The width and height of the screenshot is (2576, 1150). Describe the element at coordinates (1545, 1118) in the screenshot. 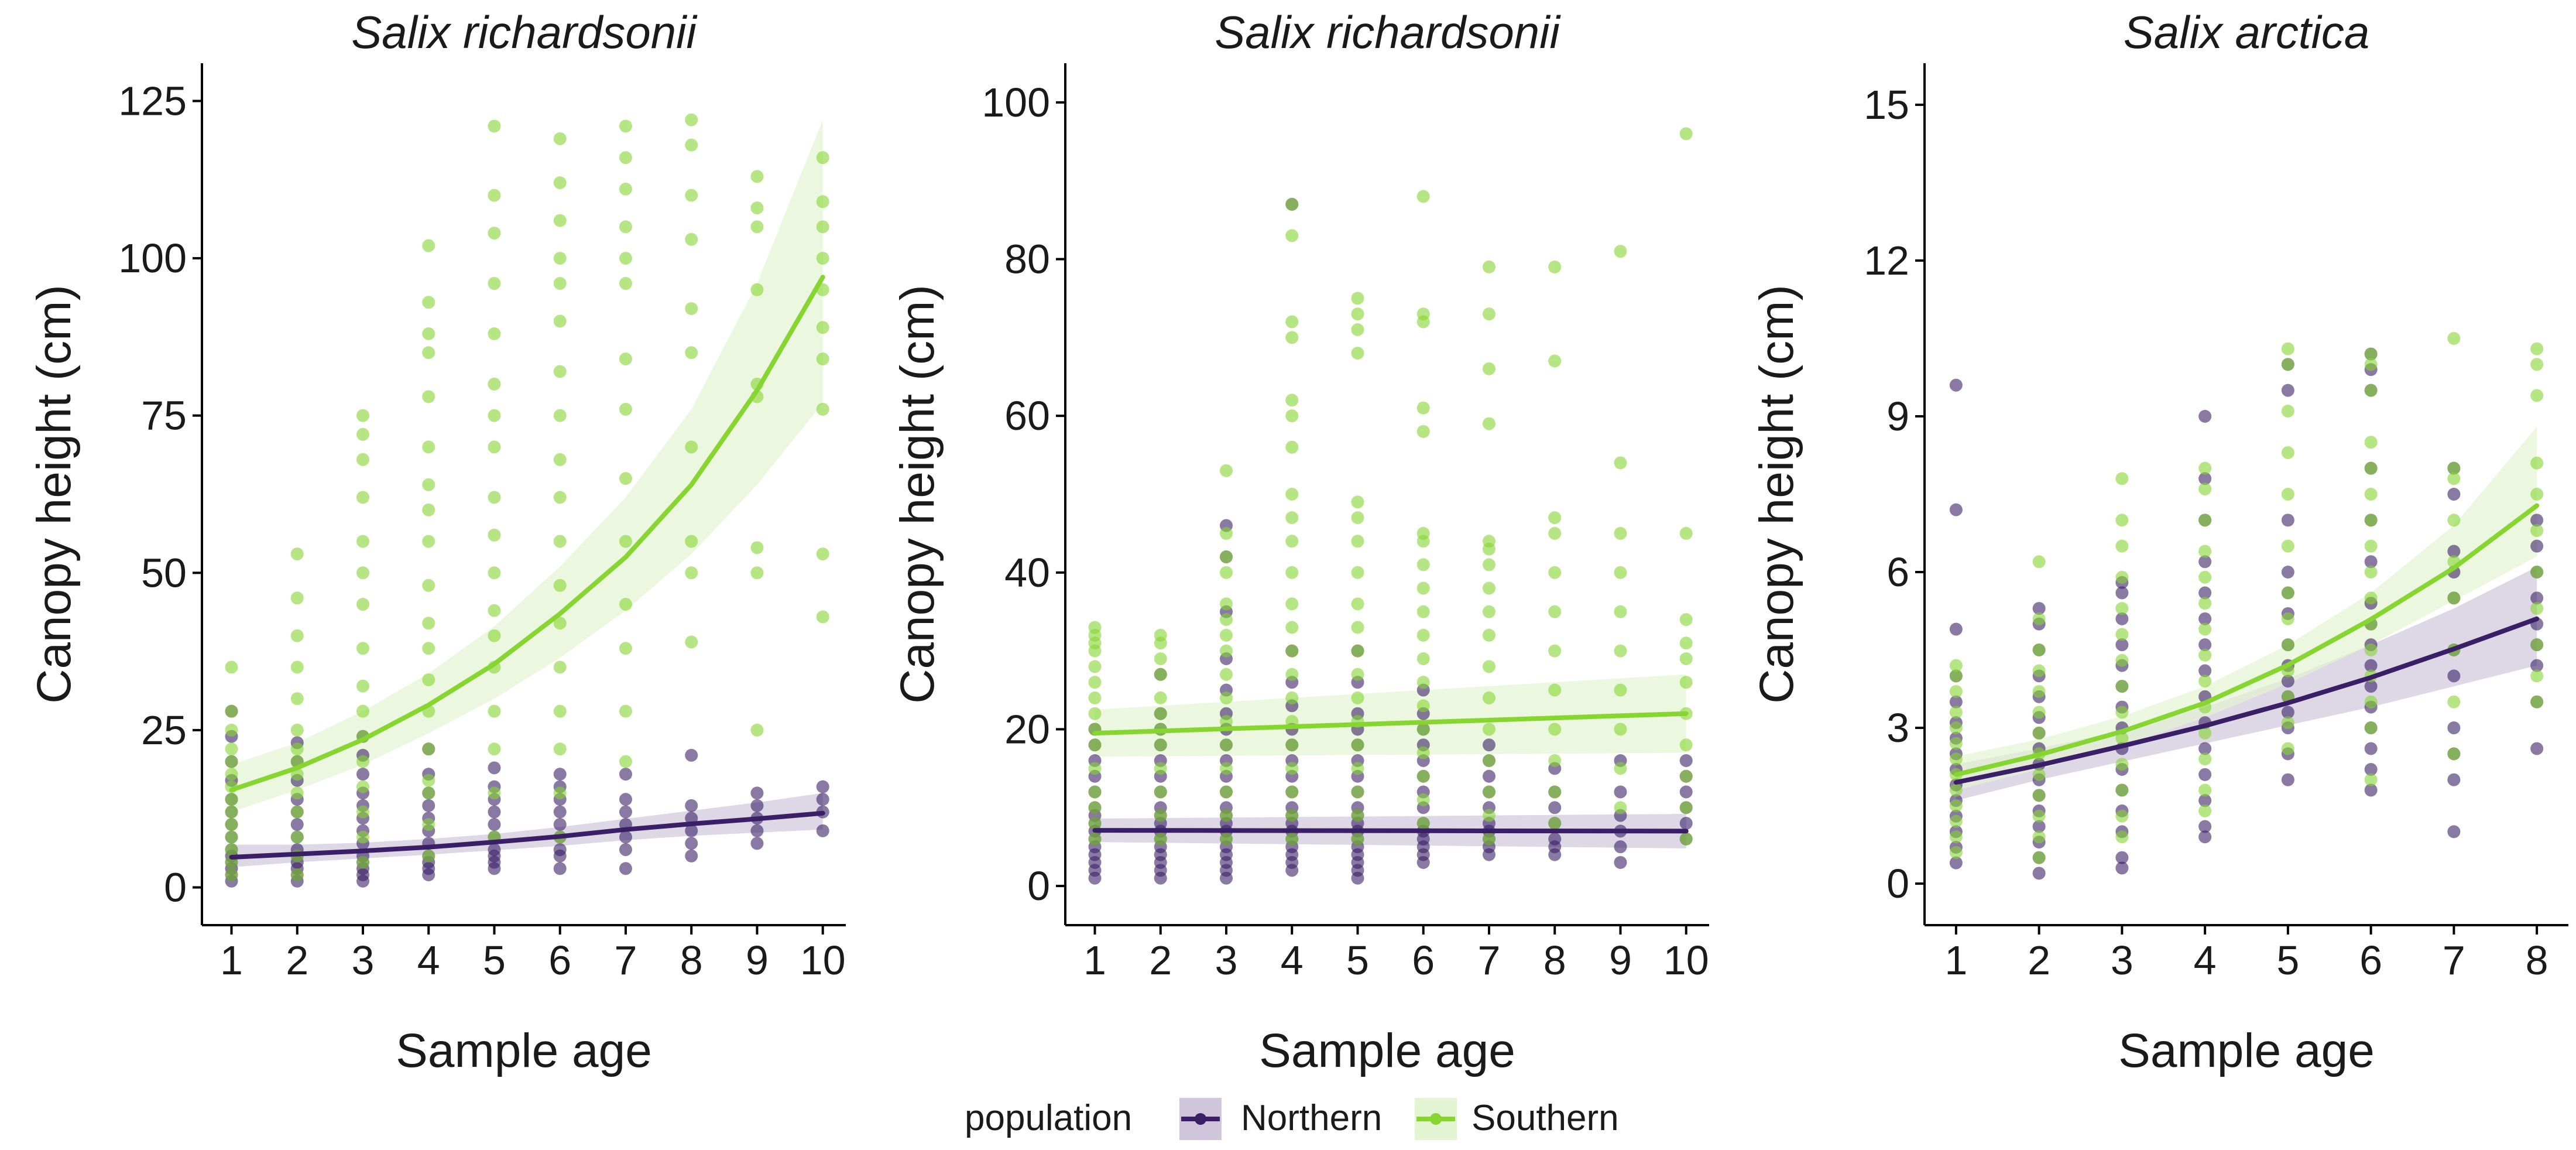

I see `legend-label-southern: Southern` at that location.